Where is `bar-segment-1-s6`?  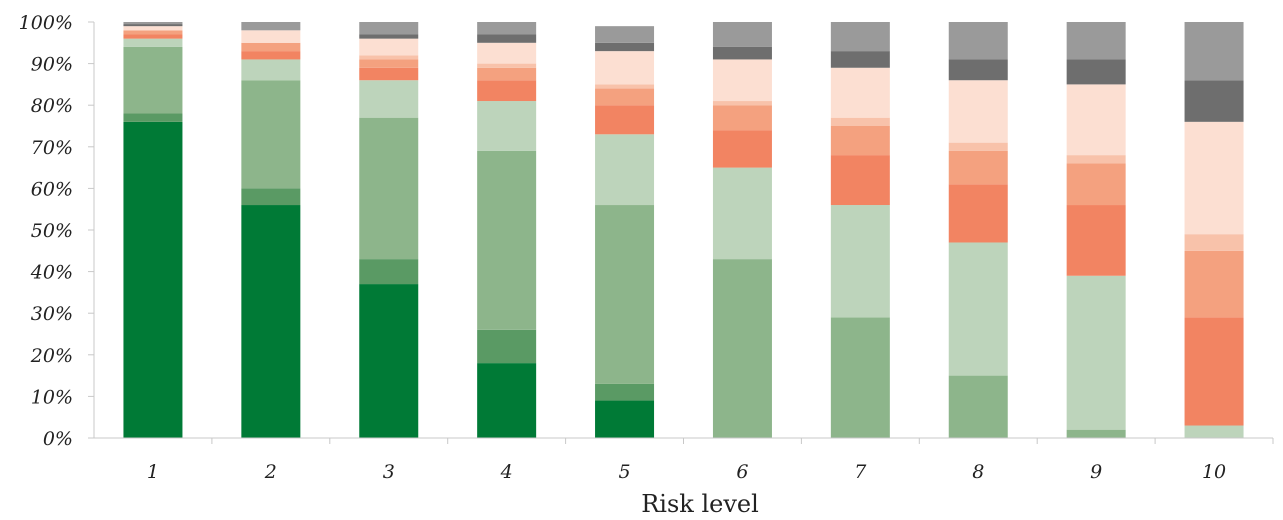
bar-segment-1-s6 is located at coordinates (153, 32).